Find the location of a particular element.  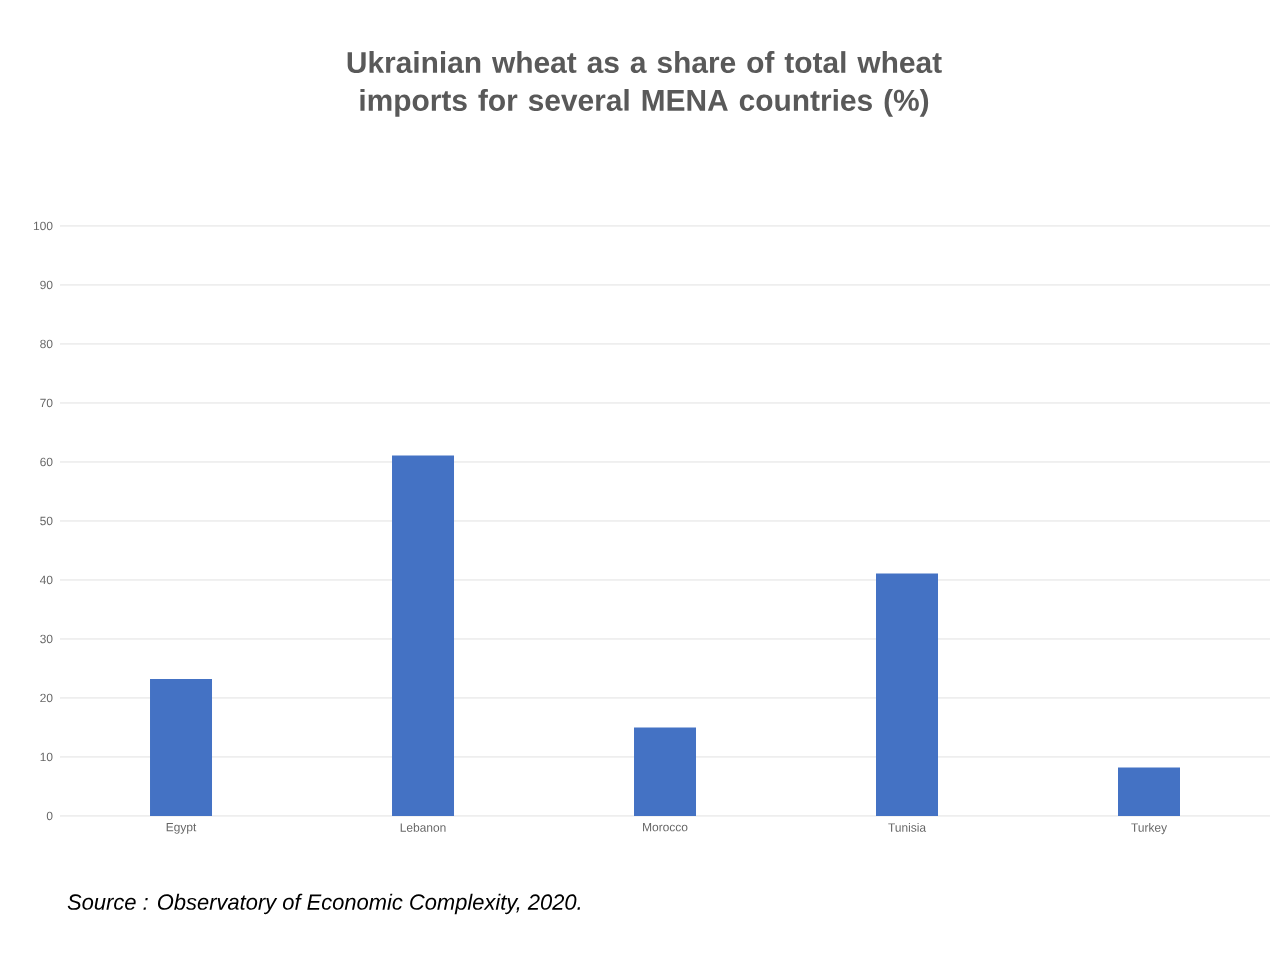

source-note: Source : Observatory of Economic Complexity, 2020. is located at coordinates (323, 904).